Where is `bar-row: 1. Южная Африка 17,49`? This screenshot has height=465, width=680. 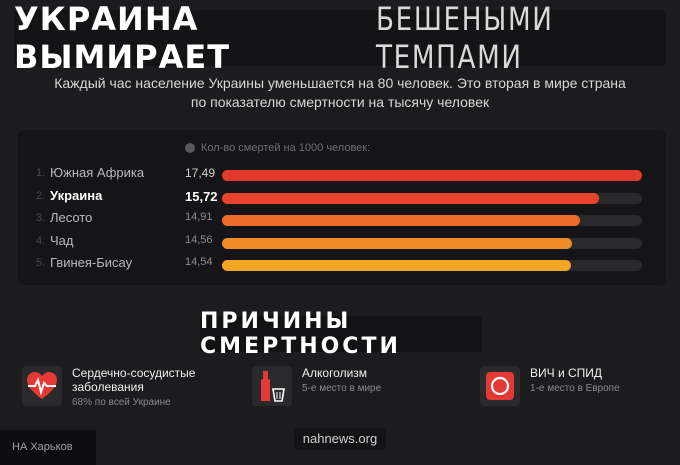
bar-row: 1. Южная Африка 17,49 is located at coordinates (340, 174).